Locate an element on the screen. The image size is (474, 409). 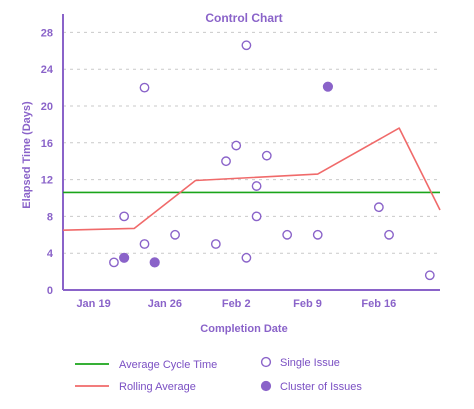
legend-entry: Cluster of Issues is located at coordinates (311, 386).